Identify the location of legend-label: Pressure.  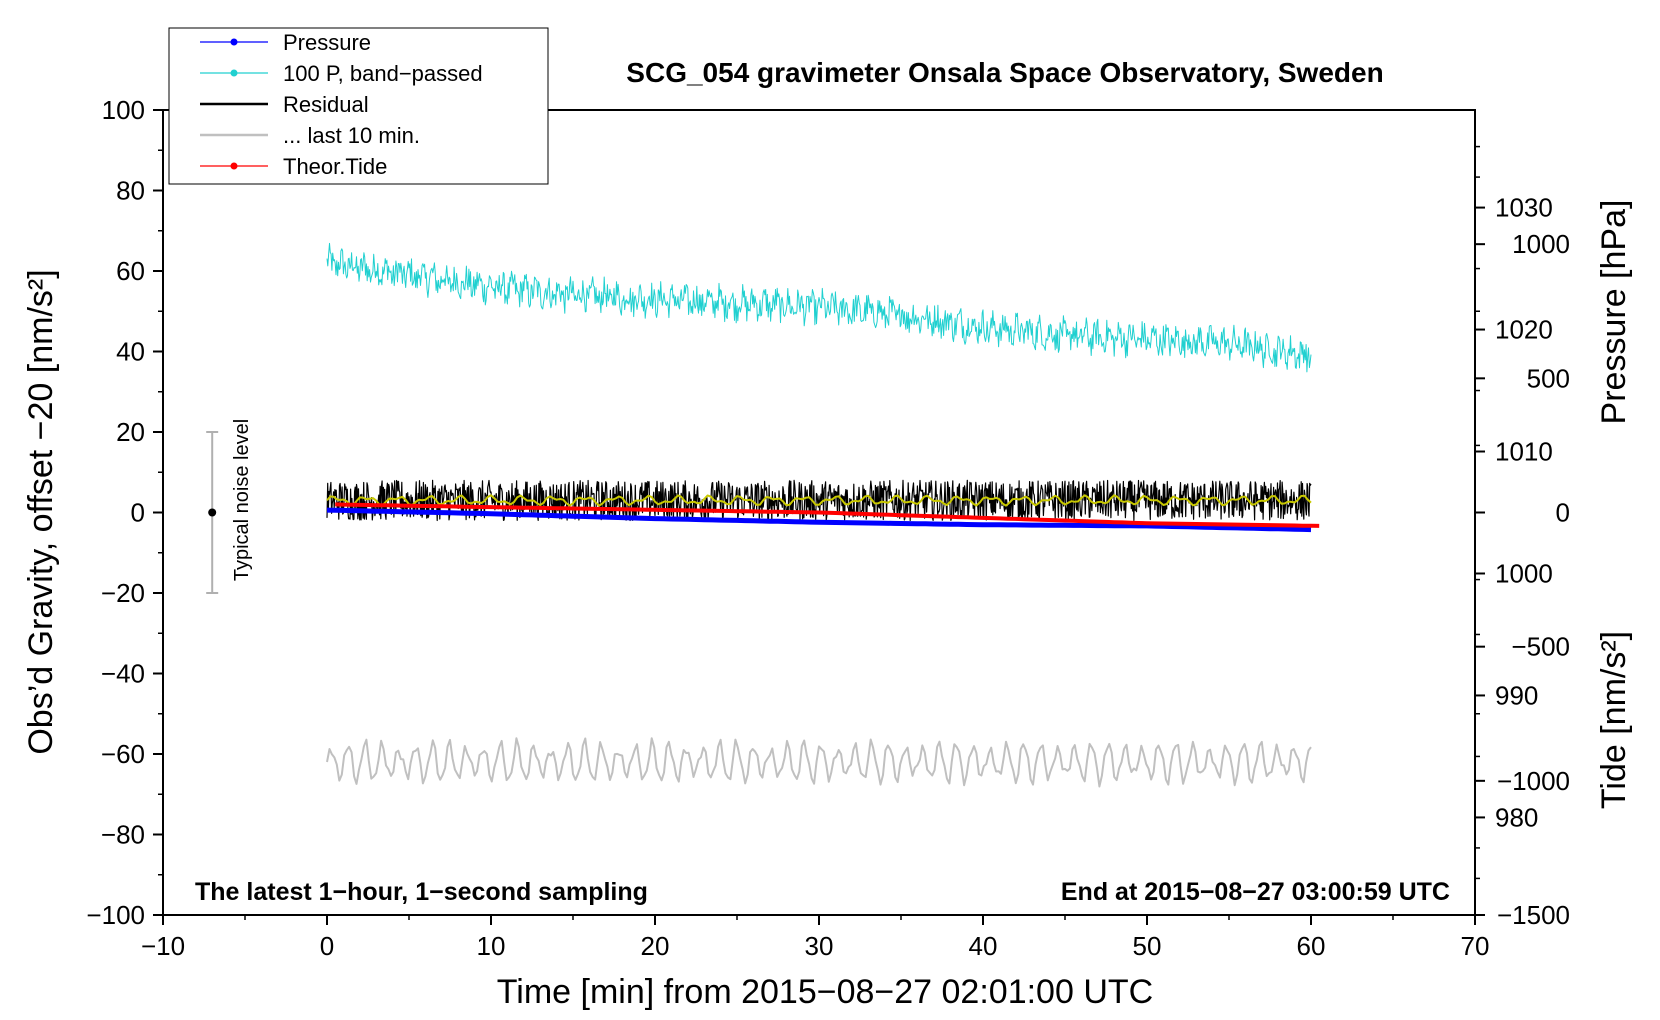
(327, 42).